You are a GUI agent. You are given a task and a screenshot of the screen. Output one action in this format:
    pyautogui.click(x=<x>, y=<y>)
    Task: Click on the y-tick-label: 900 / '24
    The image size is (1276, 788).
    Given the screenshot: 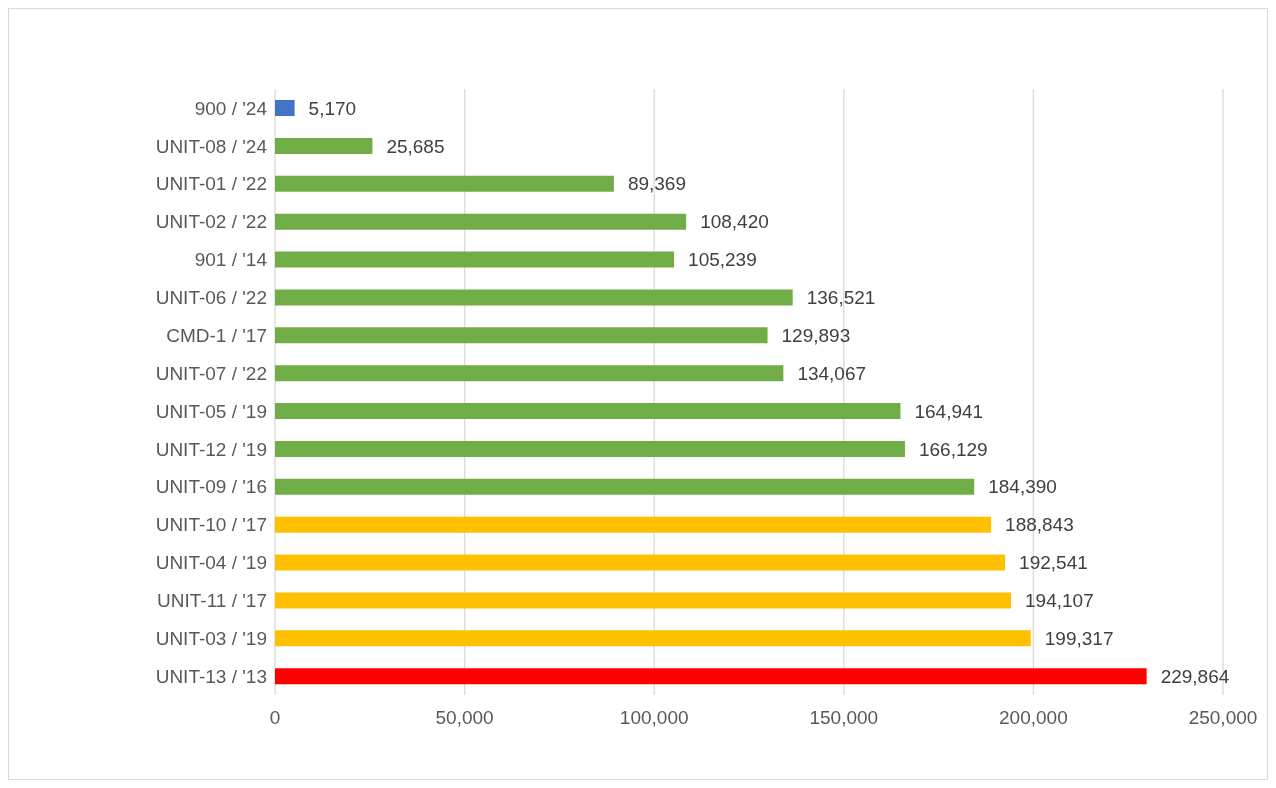 What is the action you would take?
    pyautogui.click(x=231, y=108)
    